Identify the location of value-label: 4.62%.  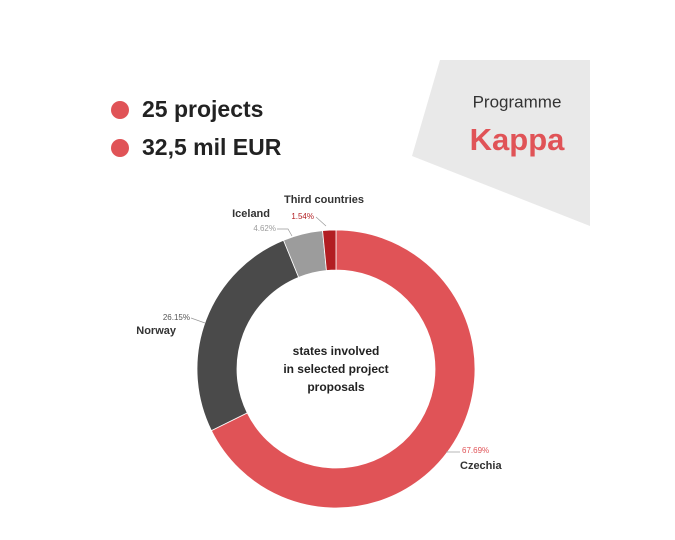
(264, 228).